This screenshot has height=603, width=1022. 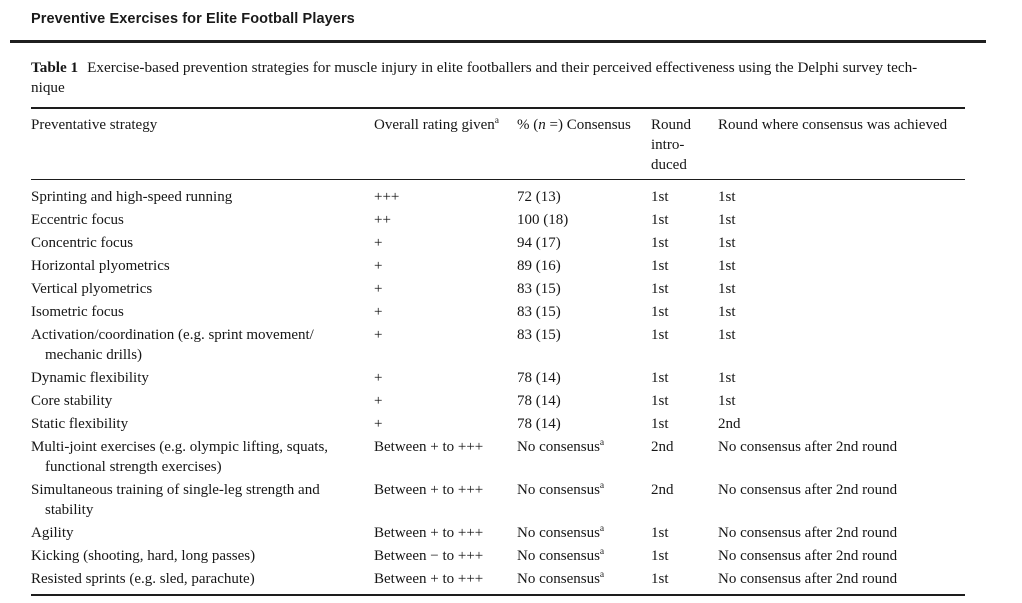 I want to click on col-header-round-introduced: Round intro- duced, so click(x=684, y=144).